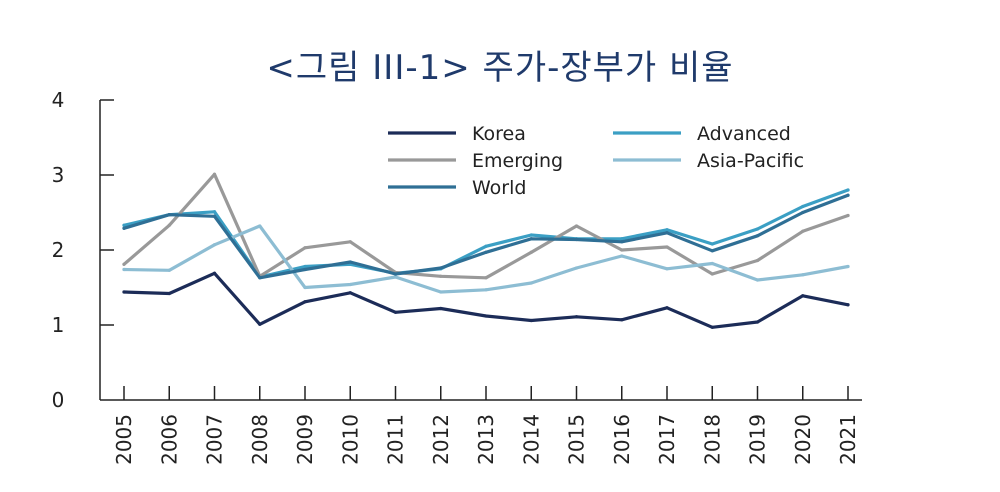  I want to click on legend-label-world: World, so click(499, 188).